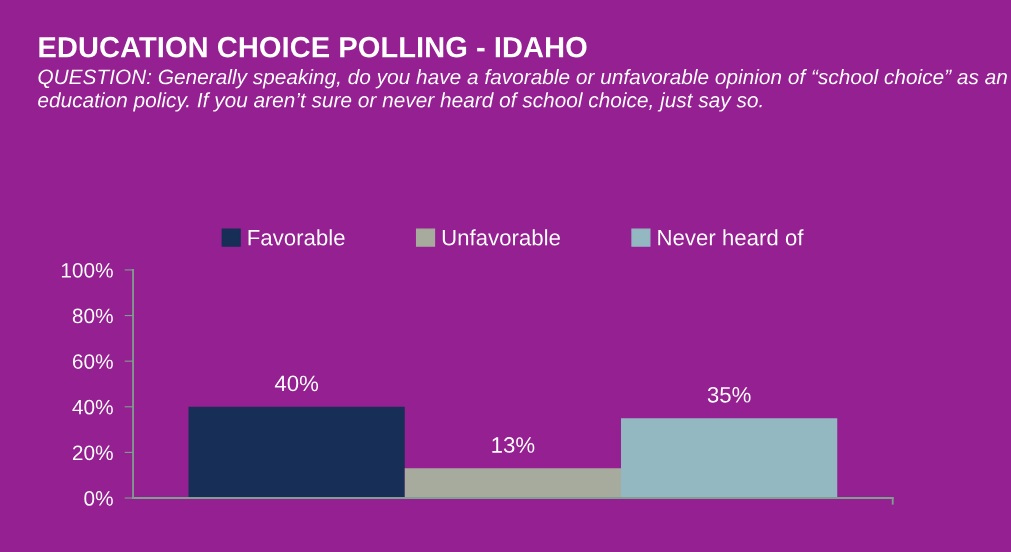 The height and width of the screenshot is (552, 1011). What do you see at coordinates (92, 361) in the screenshot?
I see `y-tick-label: 60%` at bounding box center [92, 361].